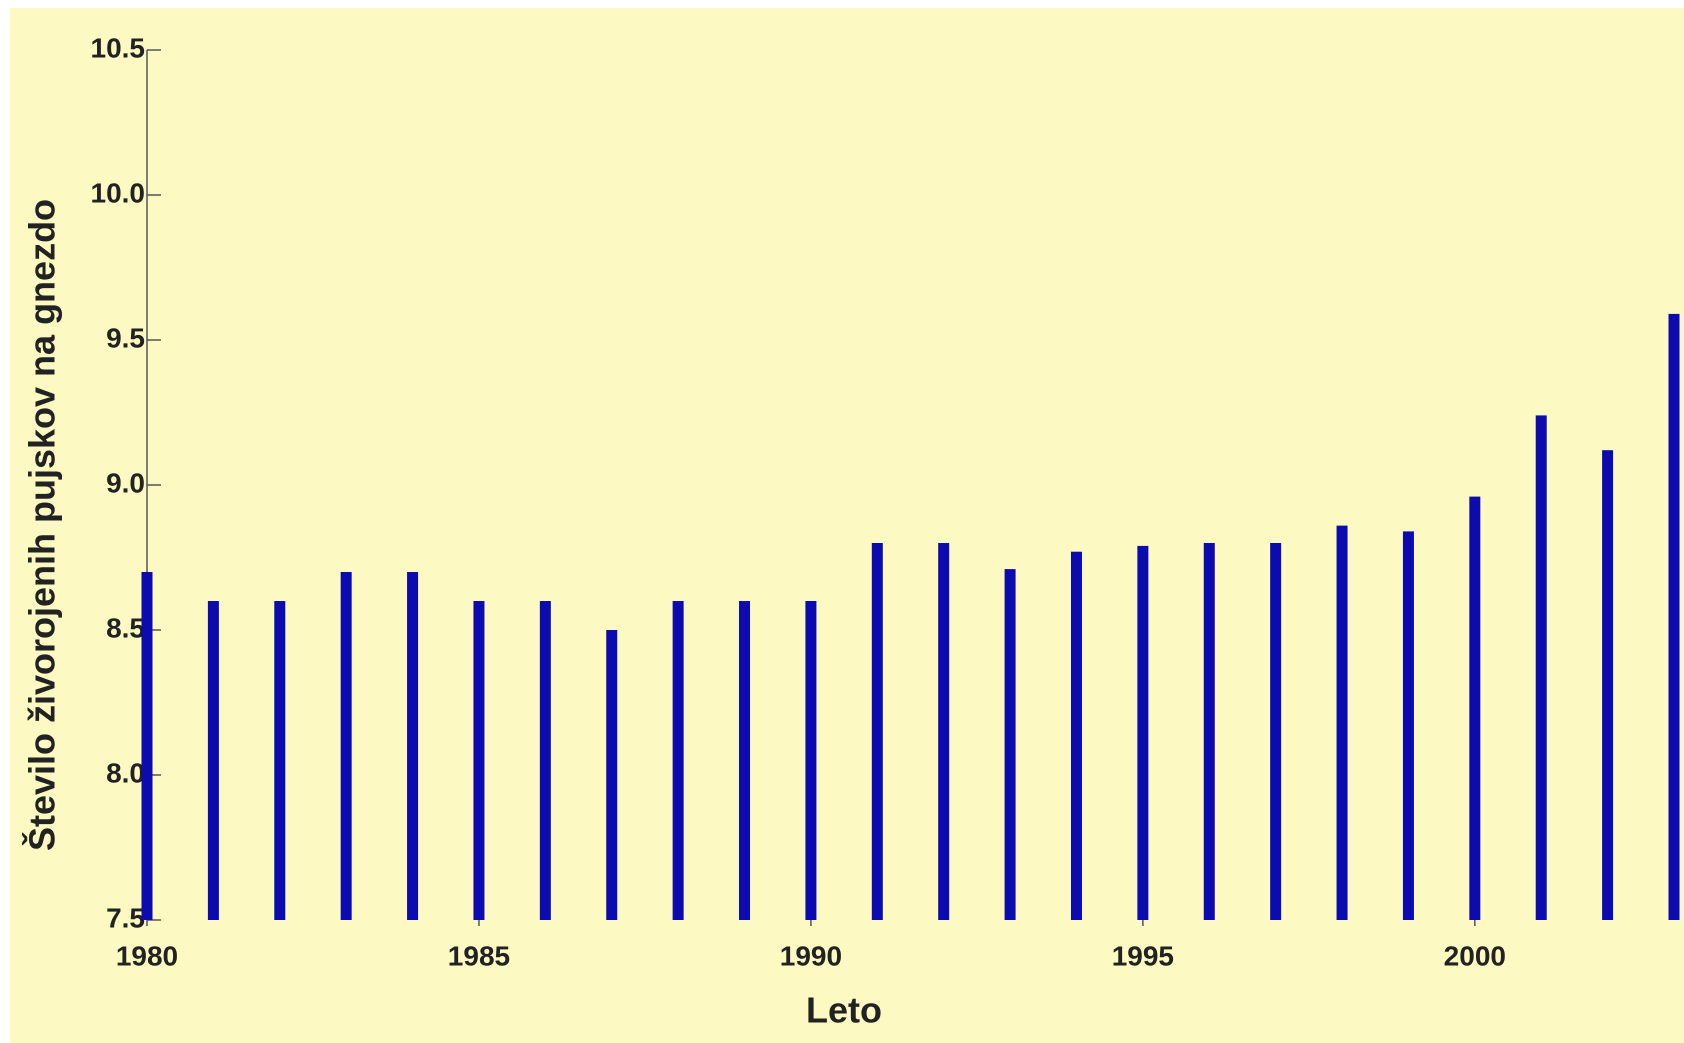 Image resolution: width=1684 pixels, height=1043 pixels. I want to click on x-axis-title: Leto, so click(844, 1010).